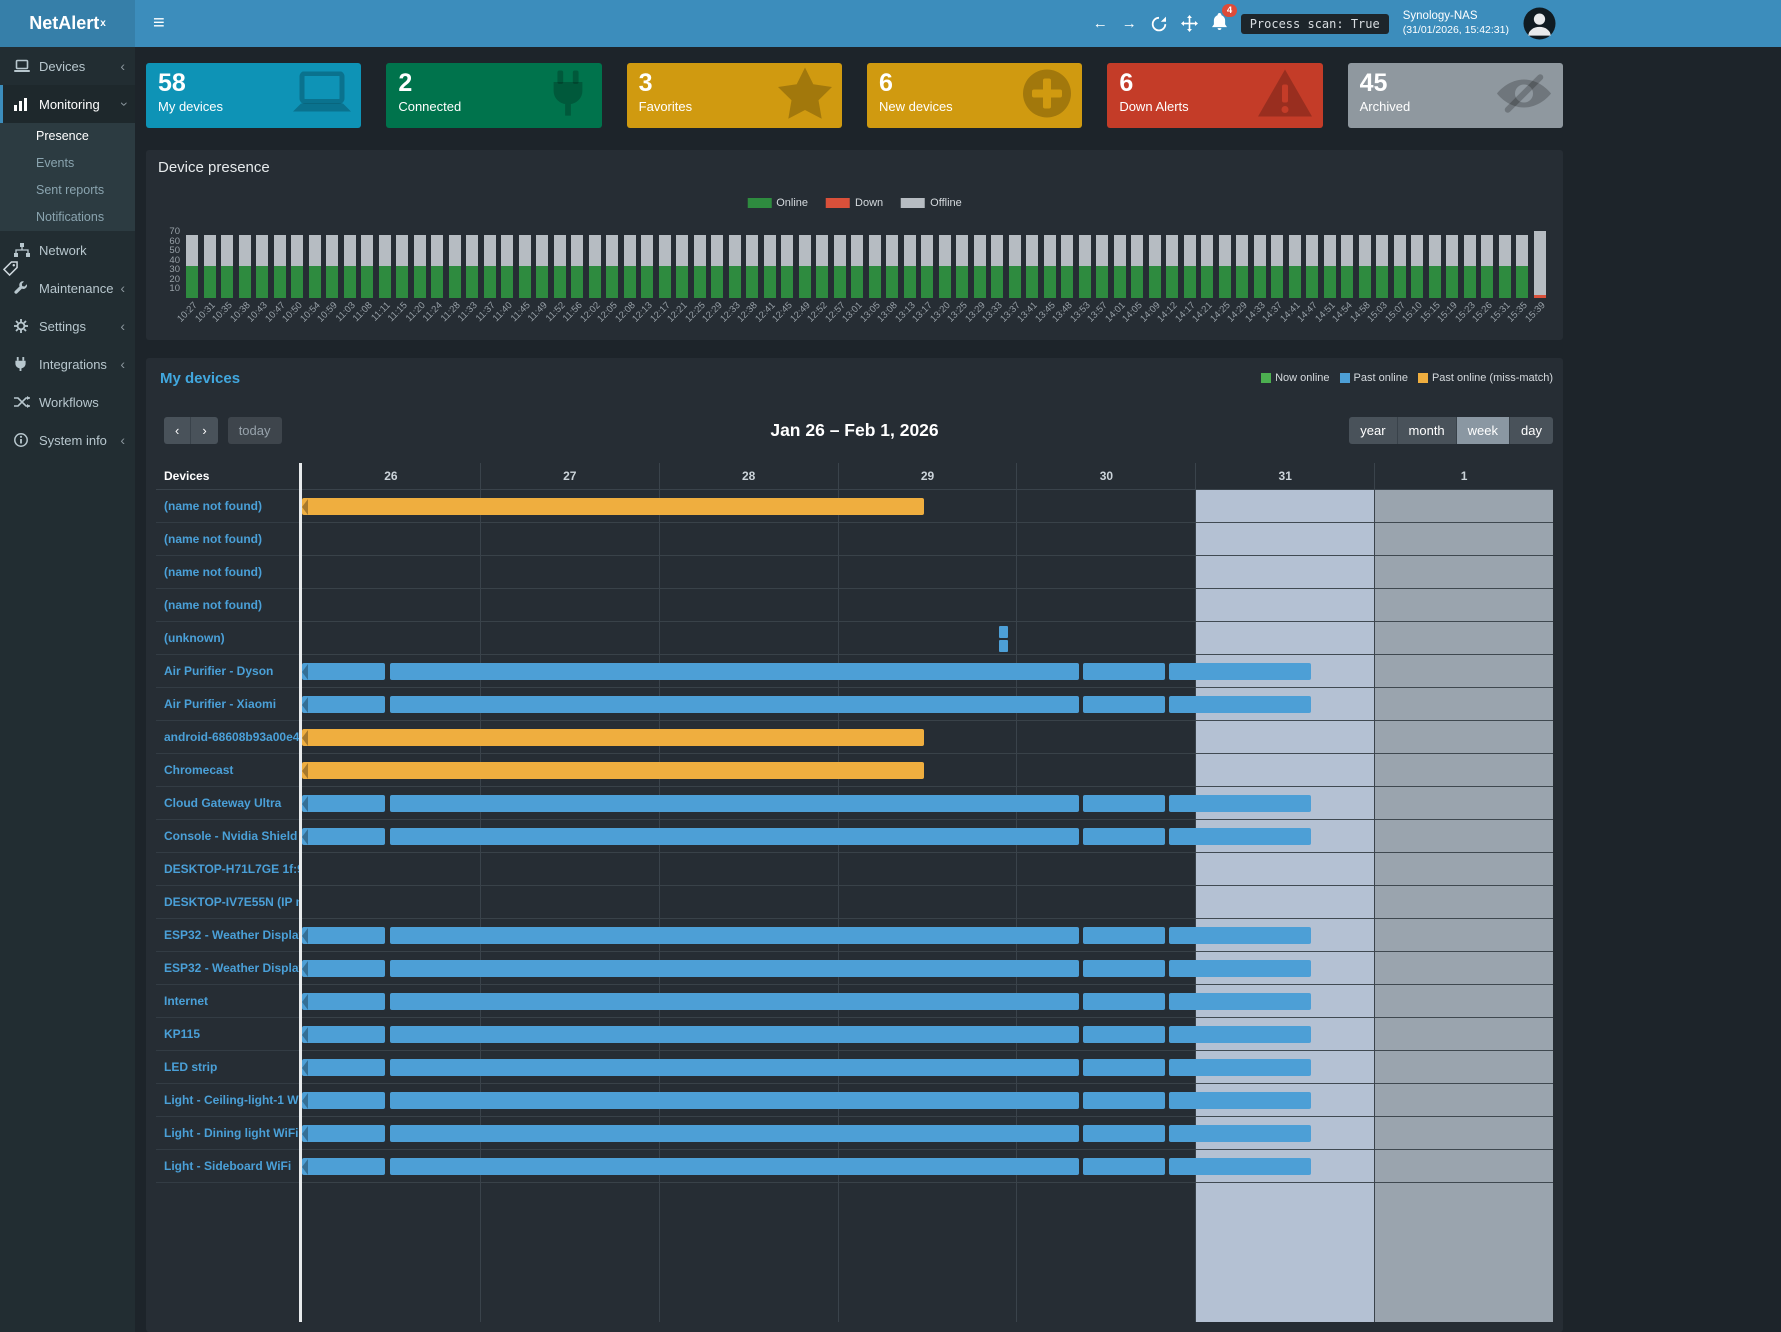  What do you see at coordinates (734, 95) in the screenshot?
I see `stat-card-favorites: 3 Favorites` at bounding box center [734, 95].